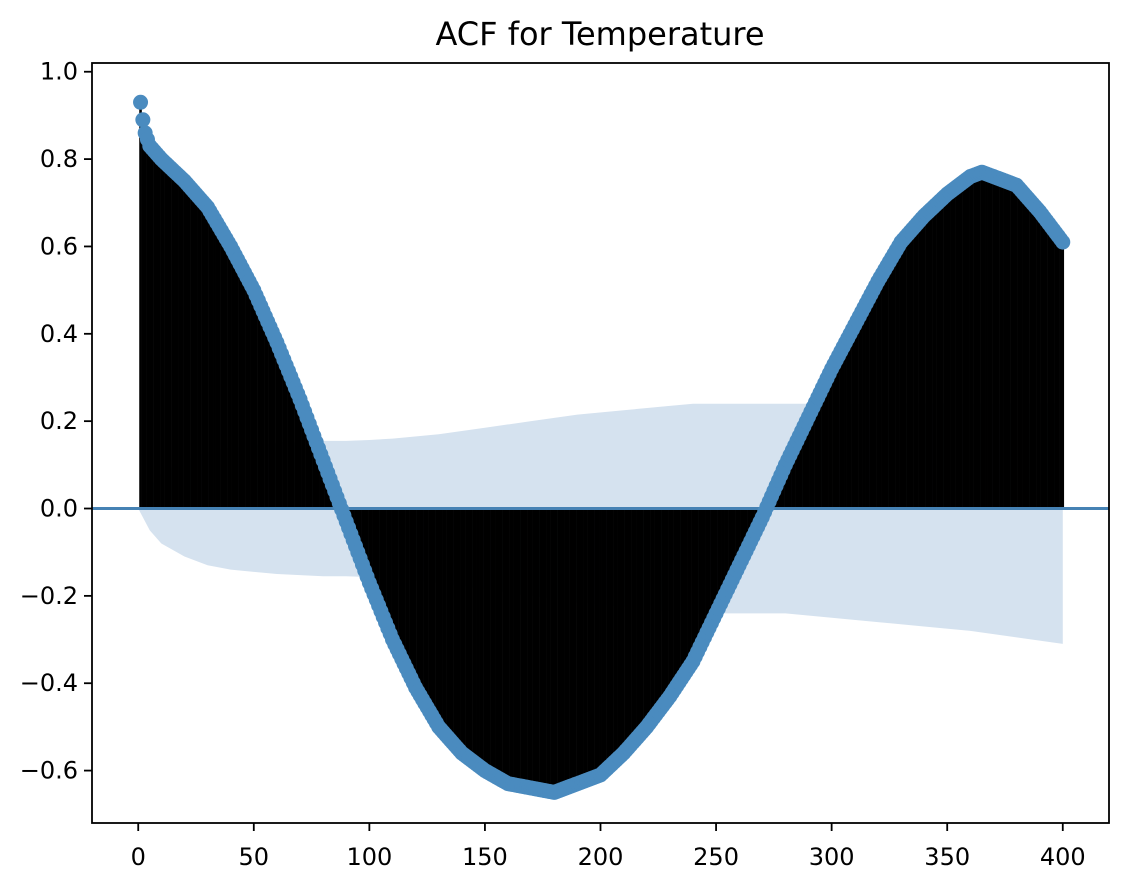  Describe the element at coordinates (59, 246) in the screenshot. I see `y-tick-label: 0.6` at that location.